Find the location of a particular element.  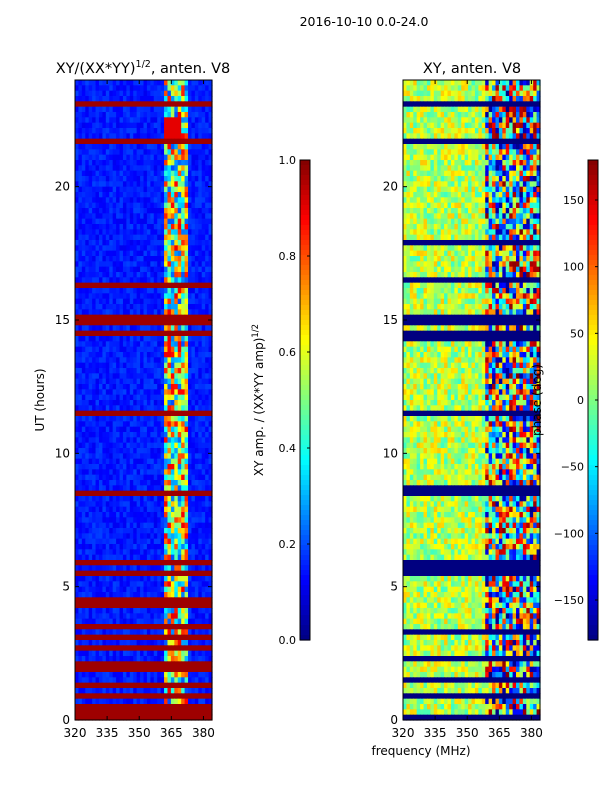

colorbar-tick-label: 0.2 is located at coordinates (288, 544).